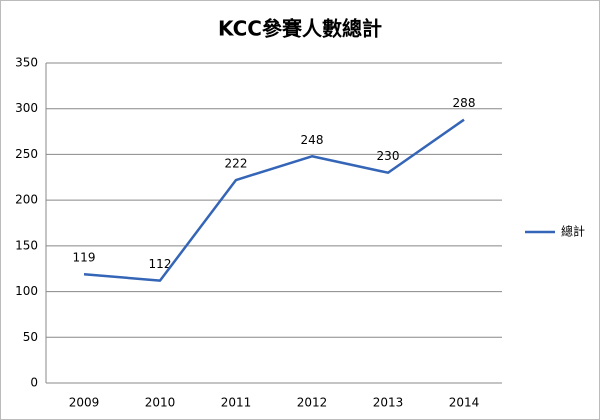 The width and height of the screenshot is (600, 420). I want to click on data-label: 112, so click(160, 264).